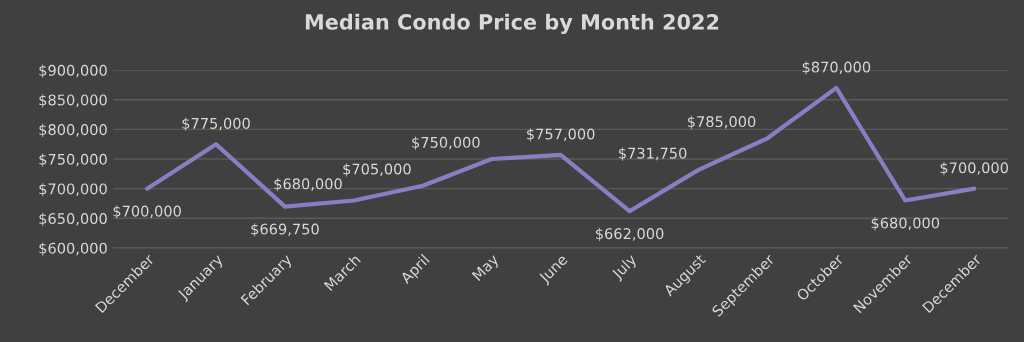  I want to click on data-label: $775,000, so click(216, 124).